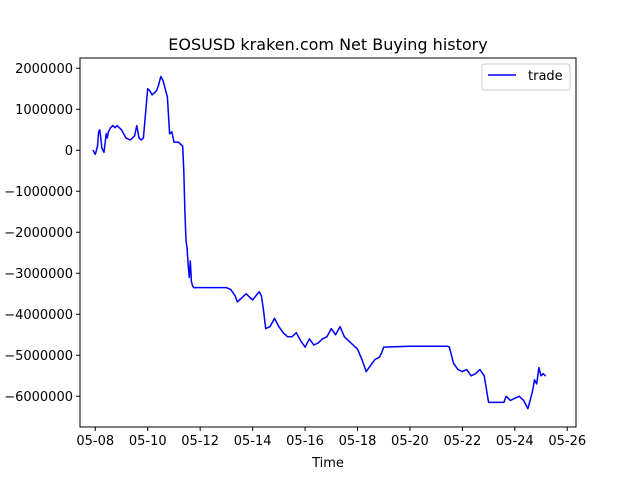 This screenshot has height=484, width=640. I want to click on x-tick-label: 05-22, so click(462, 441).